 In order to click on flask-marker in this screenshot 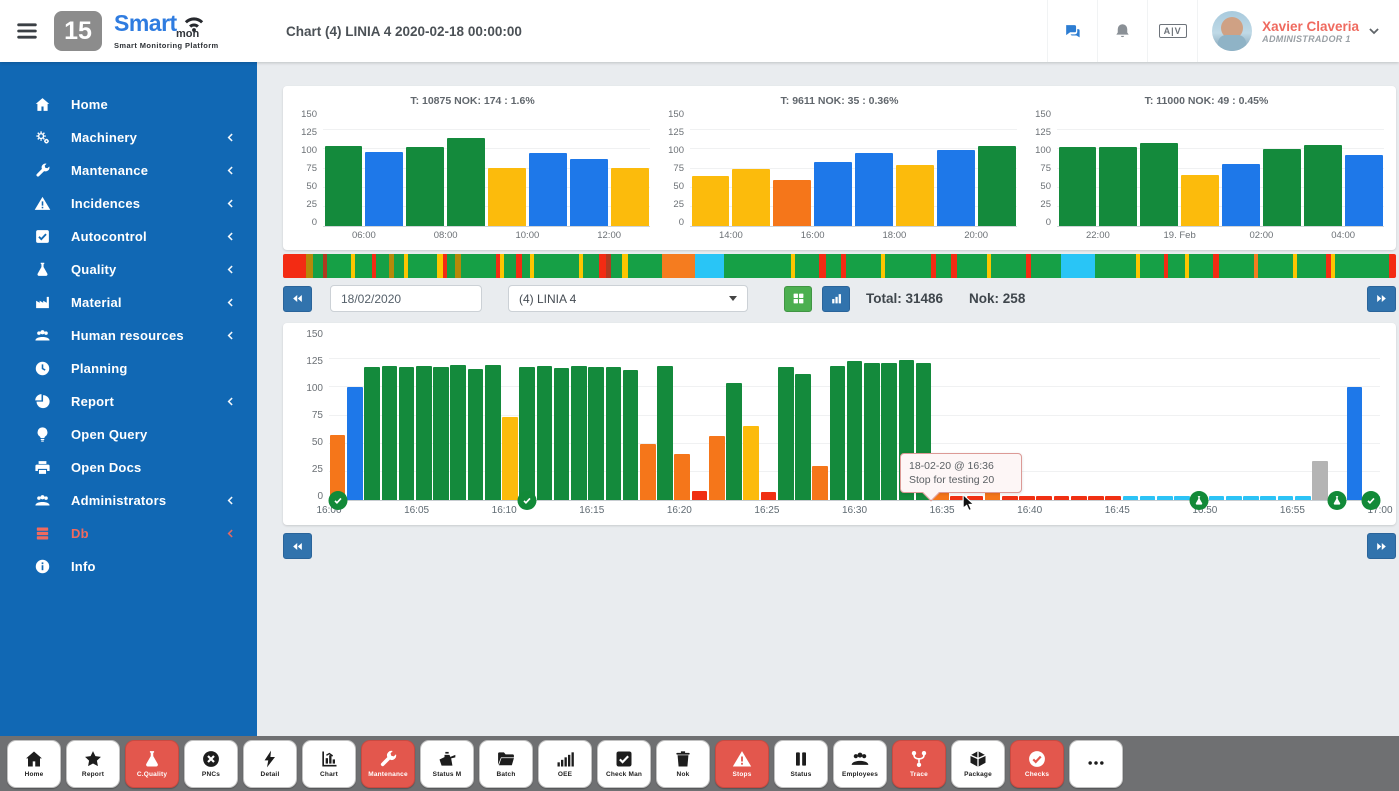, I will do `click(1337, 500)`.